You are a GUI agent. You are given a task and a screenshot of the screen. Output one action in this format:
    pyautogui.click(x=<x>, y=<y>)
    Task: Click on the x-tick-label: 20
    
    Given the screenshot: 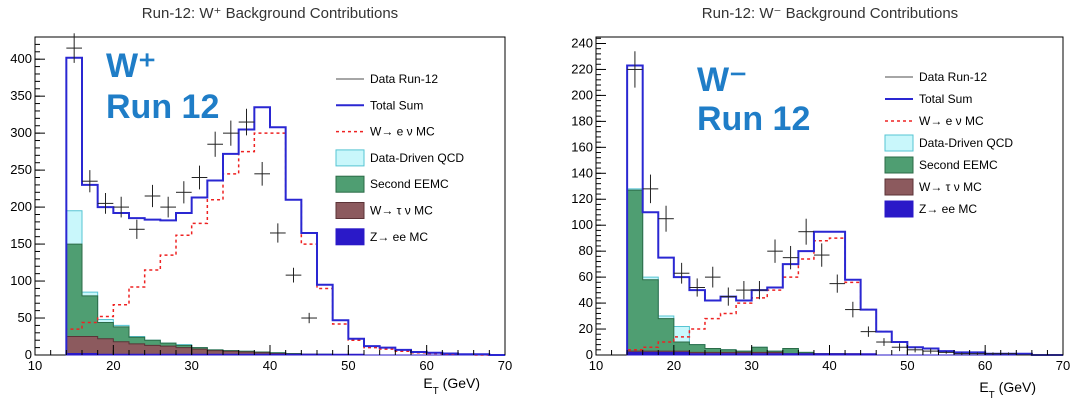 What is the action you would take?
    pyautogui.click(x=674, y=365)
    